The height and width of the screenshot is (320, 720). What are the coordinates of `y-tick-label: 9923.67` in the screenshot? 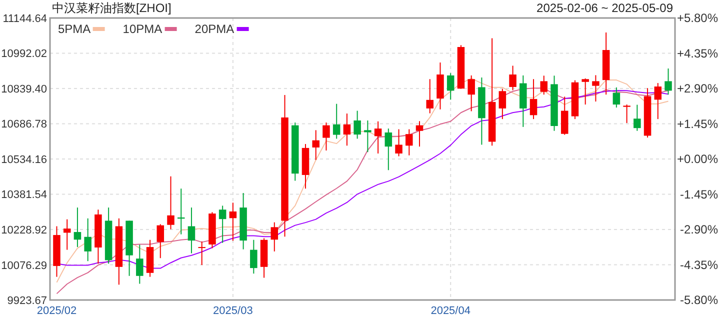 It's located at (27, 301).